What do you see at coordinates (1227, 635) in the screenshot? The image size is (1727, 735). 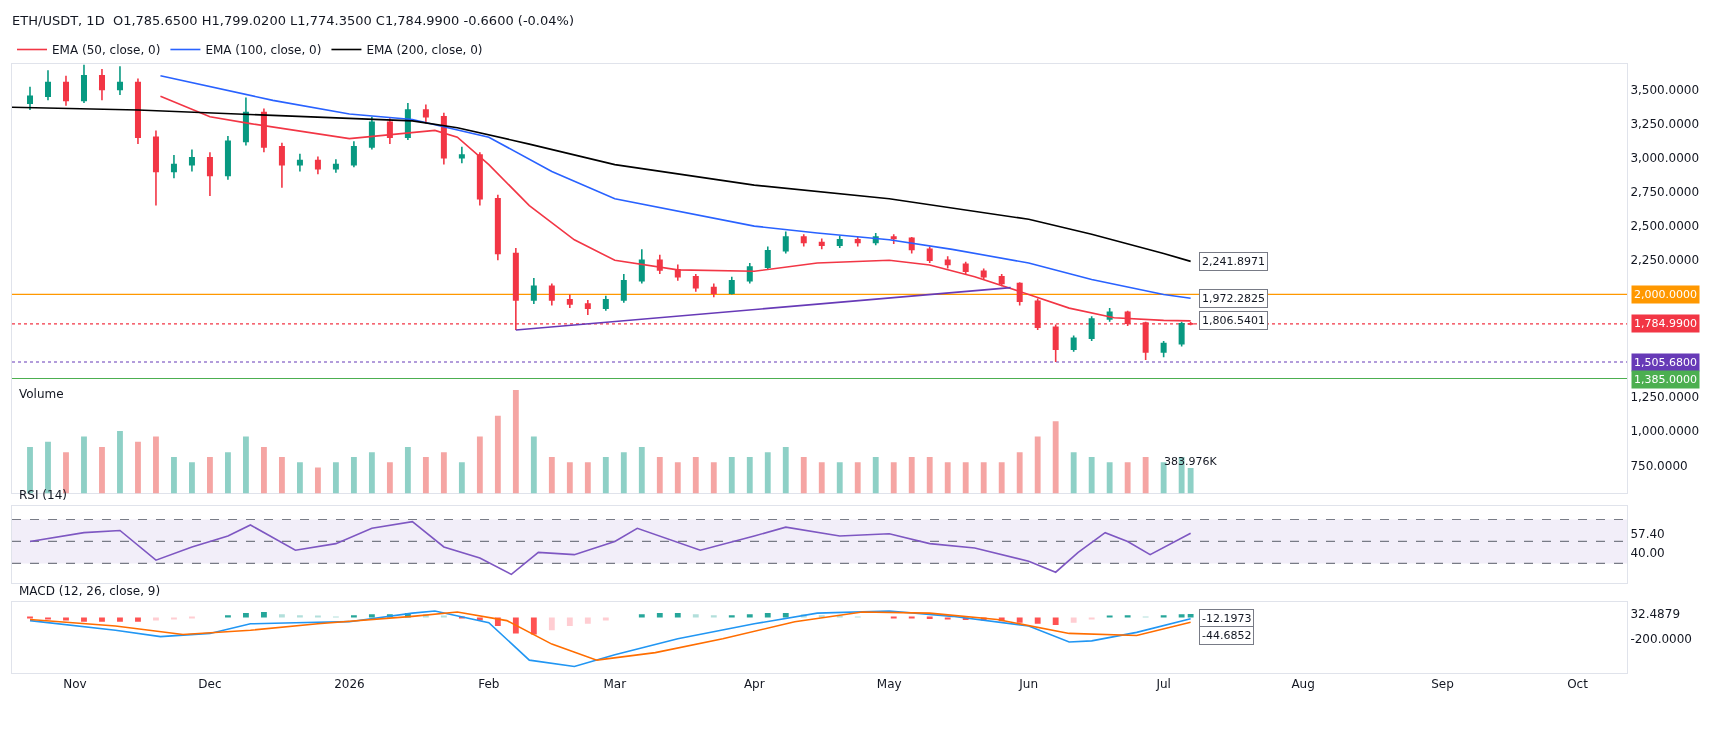 I see `annotation: -44.6852` at bounding box center [1227, 635].